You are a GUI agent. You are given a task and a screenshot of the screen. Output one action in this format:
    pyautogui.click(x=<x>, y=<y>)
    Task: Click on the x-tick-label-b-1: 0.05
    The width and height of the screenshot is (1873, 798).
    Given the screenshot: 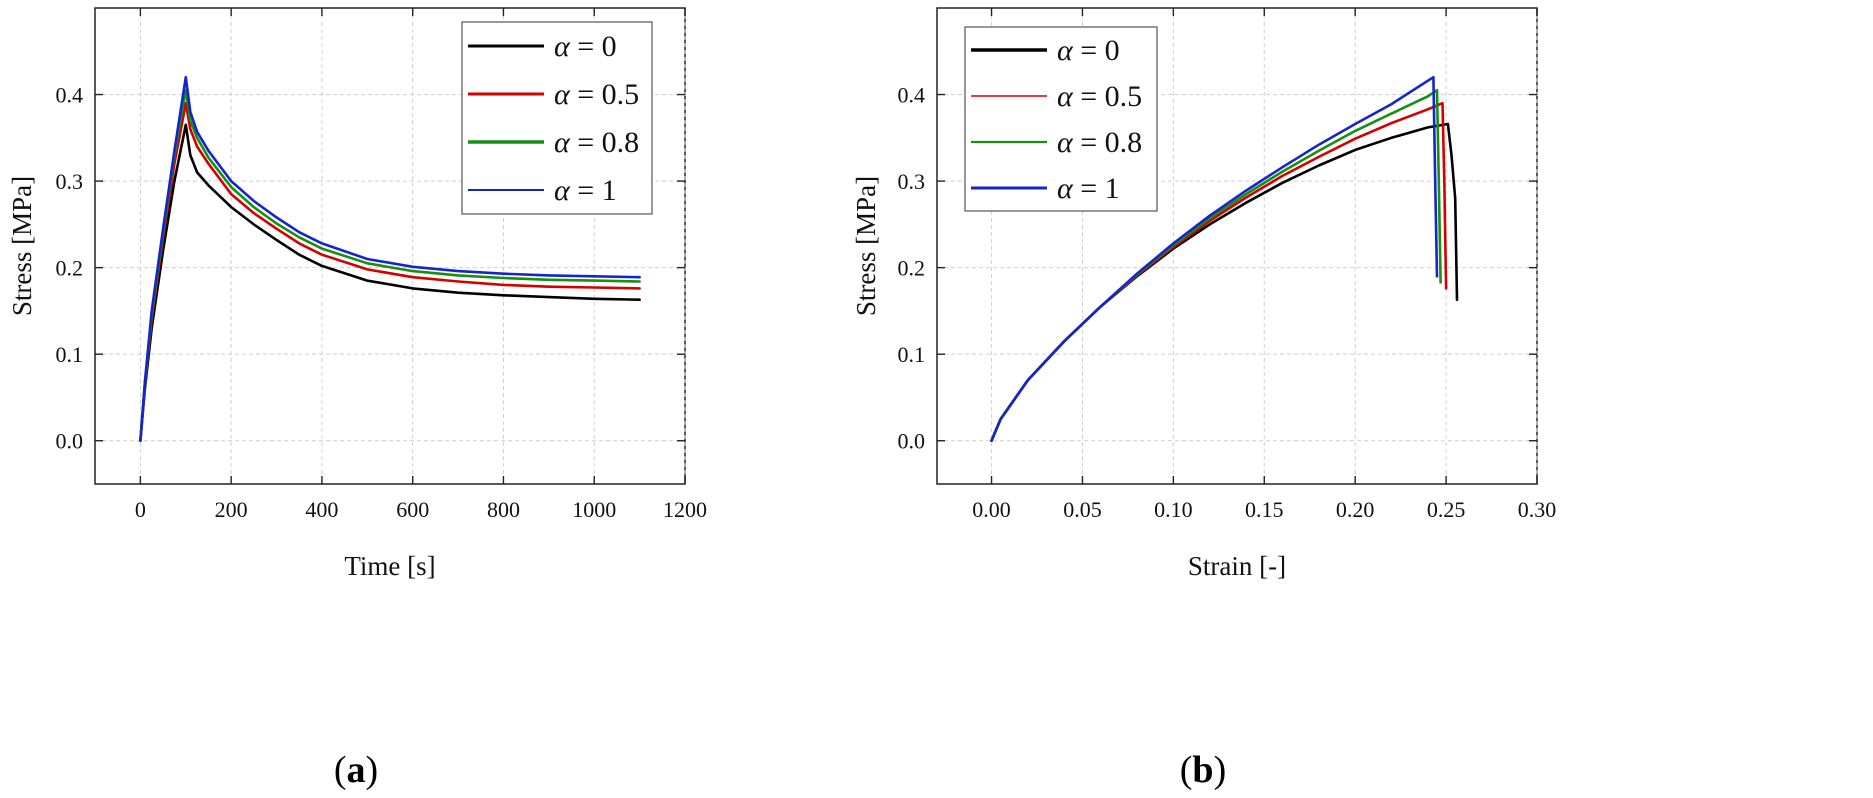 What is the action you would take?
    pyautogui.click(x=1082, y=509)
    